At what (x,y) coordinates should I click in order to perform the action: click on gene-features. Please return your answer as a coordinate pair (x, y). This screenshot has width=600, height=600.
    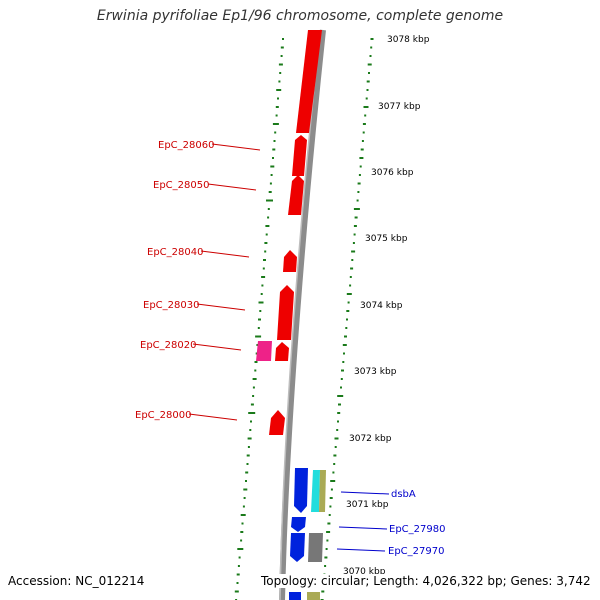
    Looking at the image, I should click on (291, 315).